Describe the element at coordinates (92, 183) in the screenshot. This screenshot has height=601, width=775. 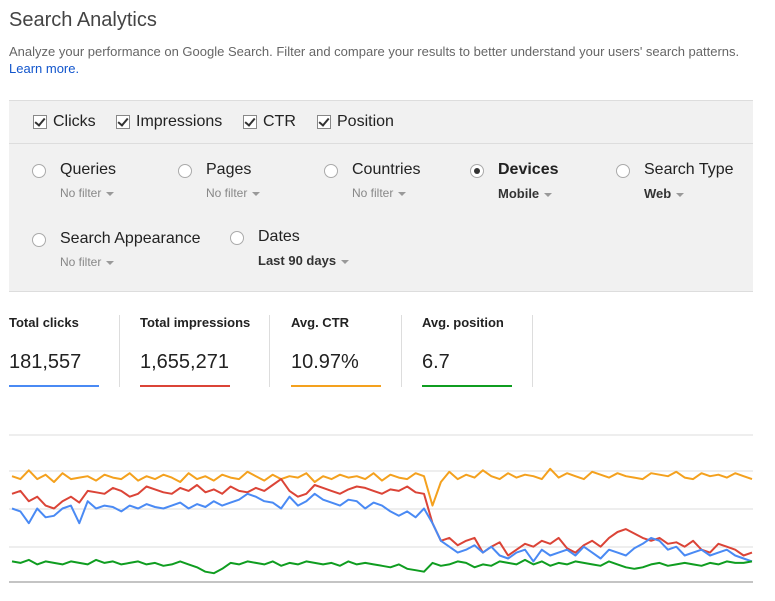
I see `group-queries: Queries No filter` at that location.